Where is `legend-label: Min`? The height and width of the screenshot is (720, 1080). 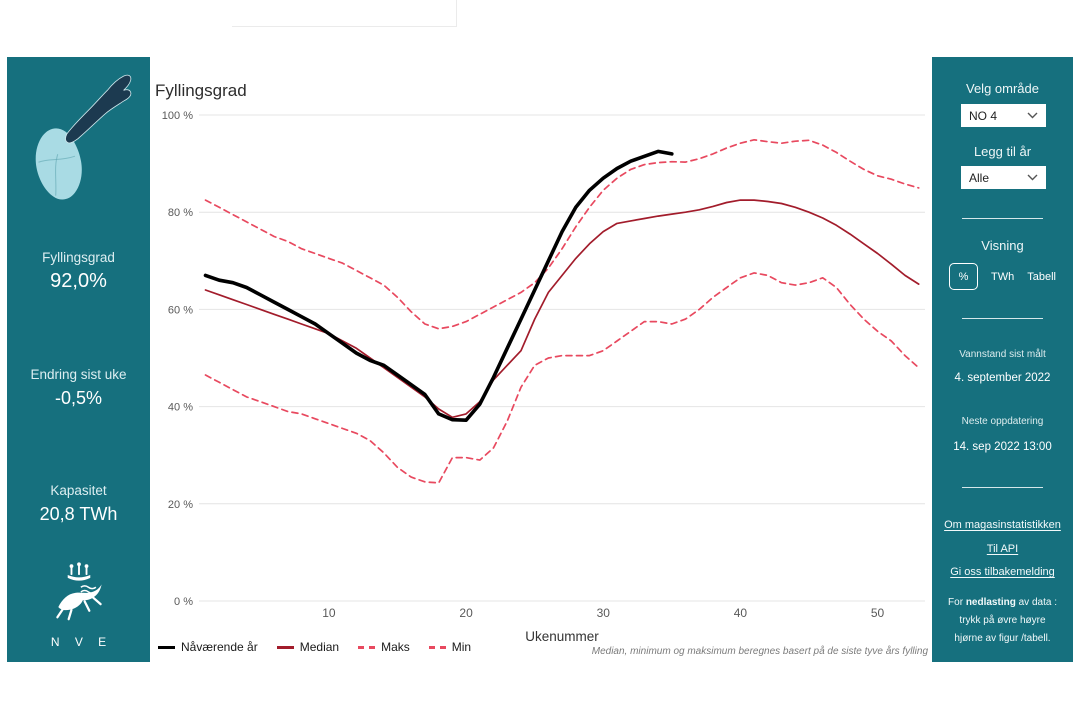
legend-label: Min is located at coordinates (461, 647).